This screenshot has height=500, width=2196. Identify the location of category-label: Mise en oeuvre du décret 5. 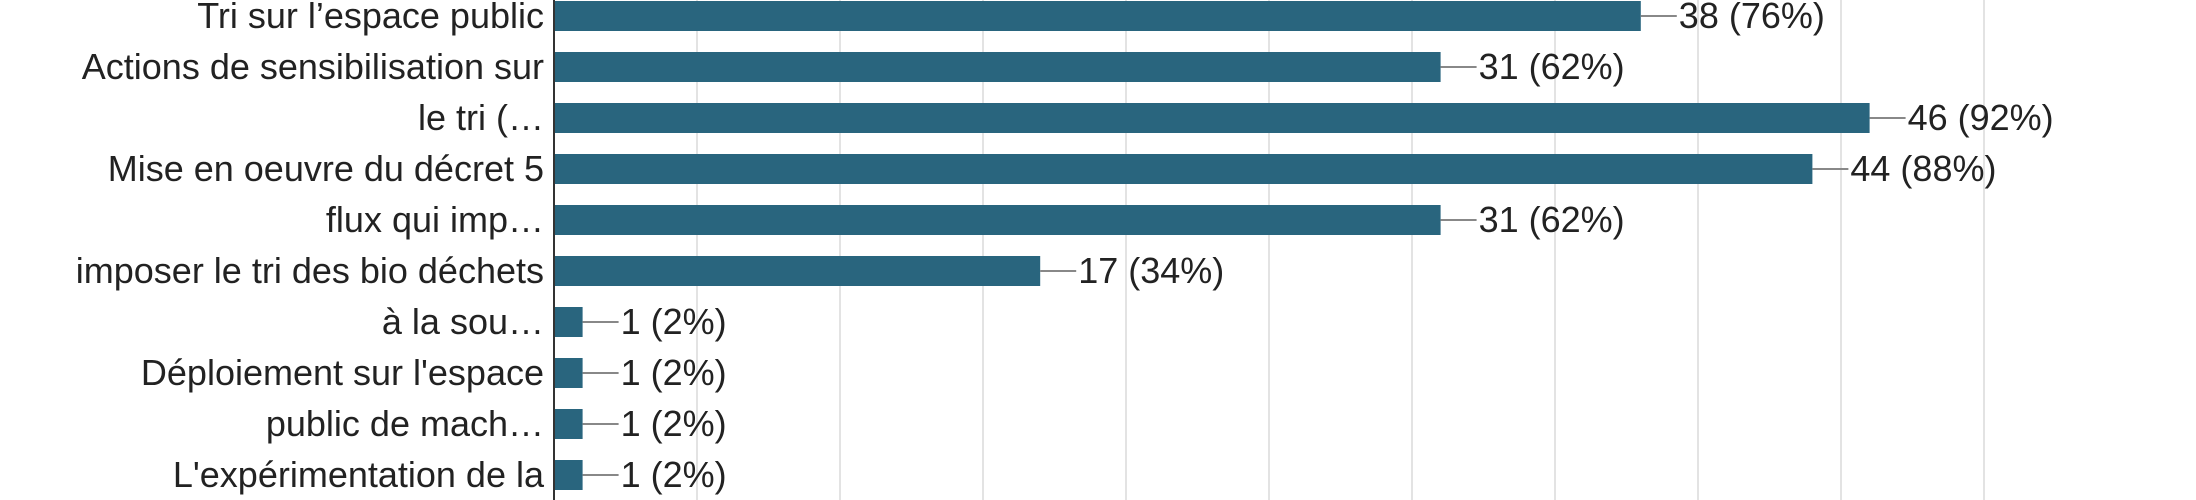
(326, 168).